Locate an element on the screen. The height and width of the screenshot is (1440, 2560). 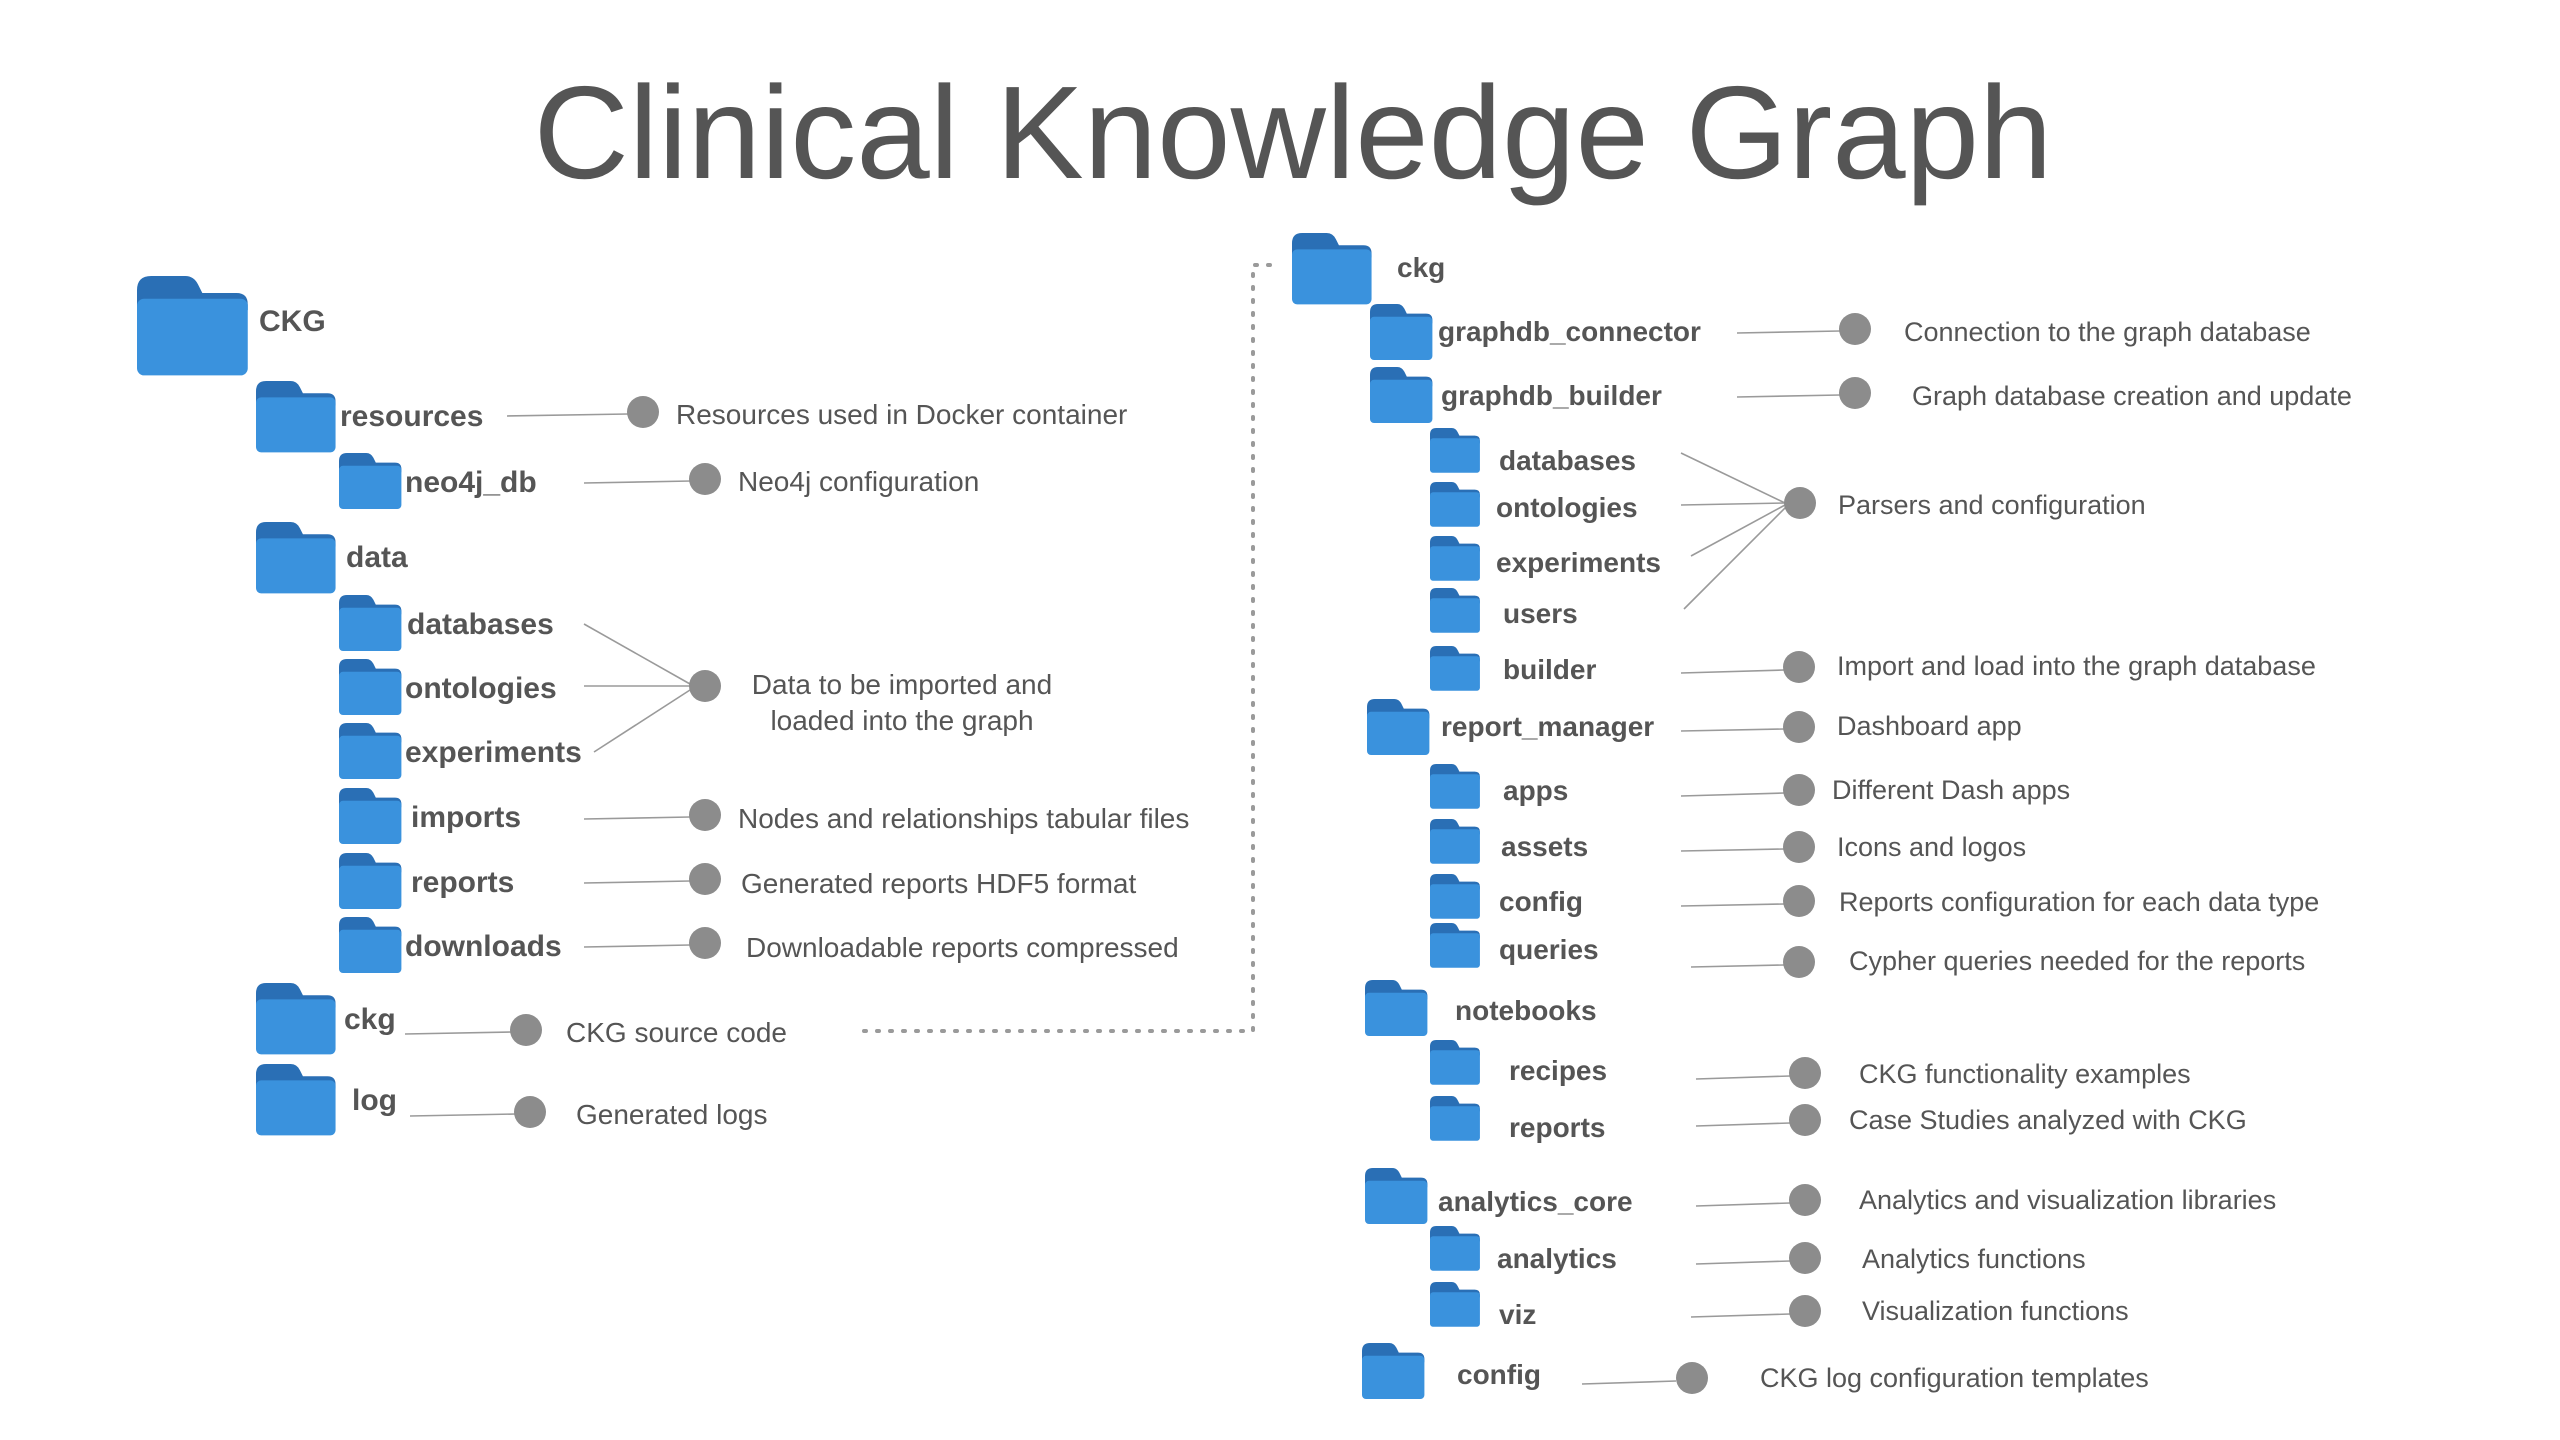
folder-label-viz: viz is located at coordinates (1517, 1314).